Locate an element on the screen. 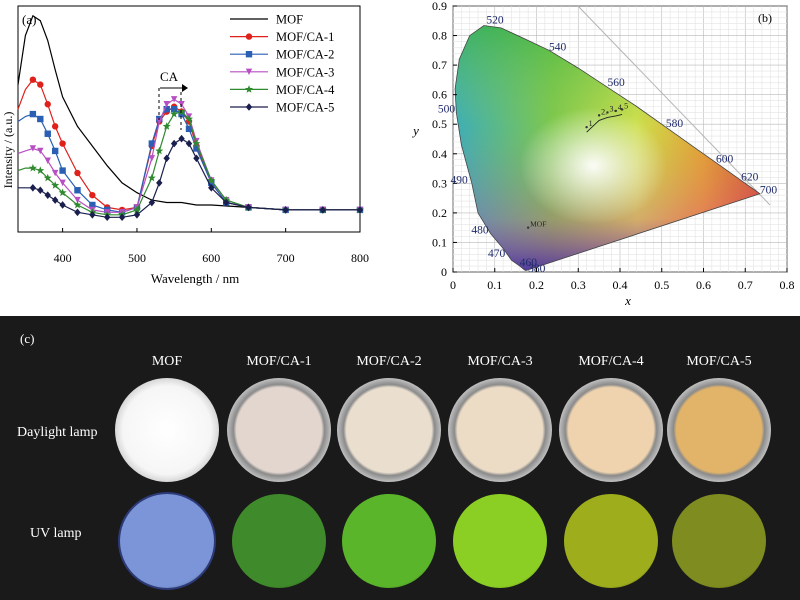  y-tick-label: 0.1 is located at coordinates (439, 242).